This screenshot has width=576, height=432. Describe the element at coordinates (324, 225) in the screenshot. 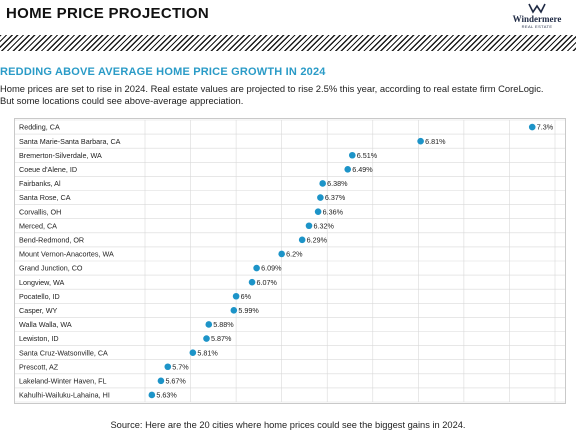

I see `data-label: 6.32%` at that location.